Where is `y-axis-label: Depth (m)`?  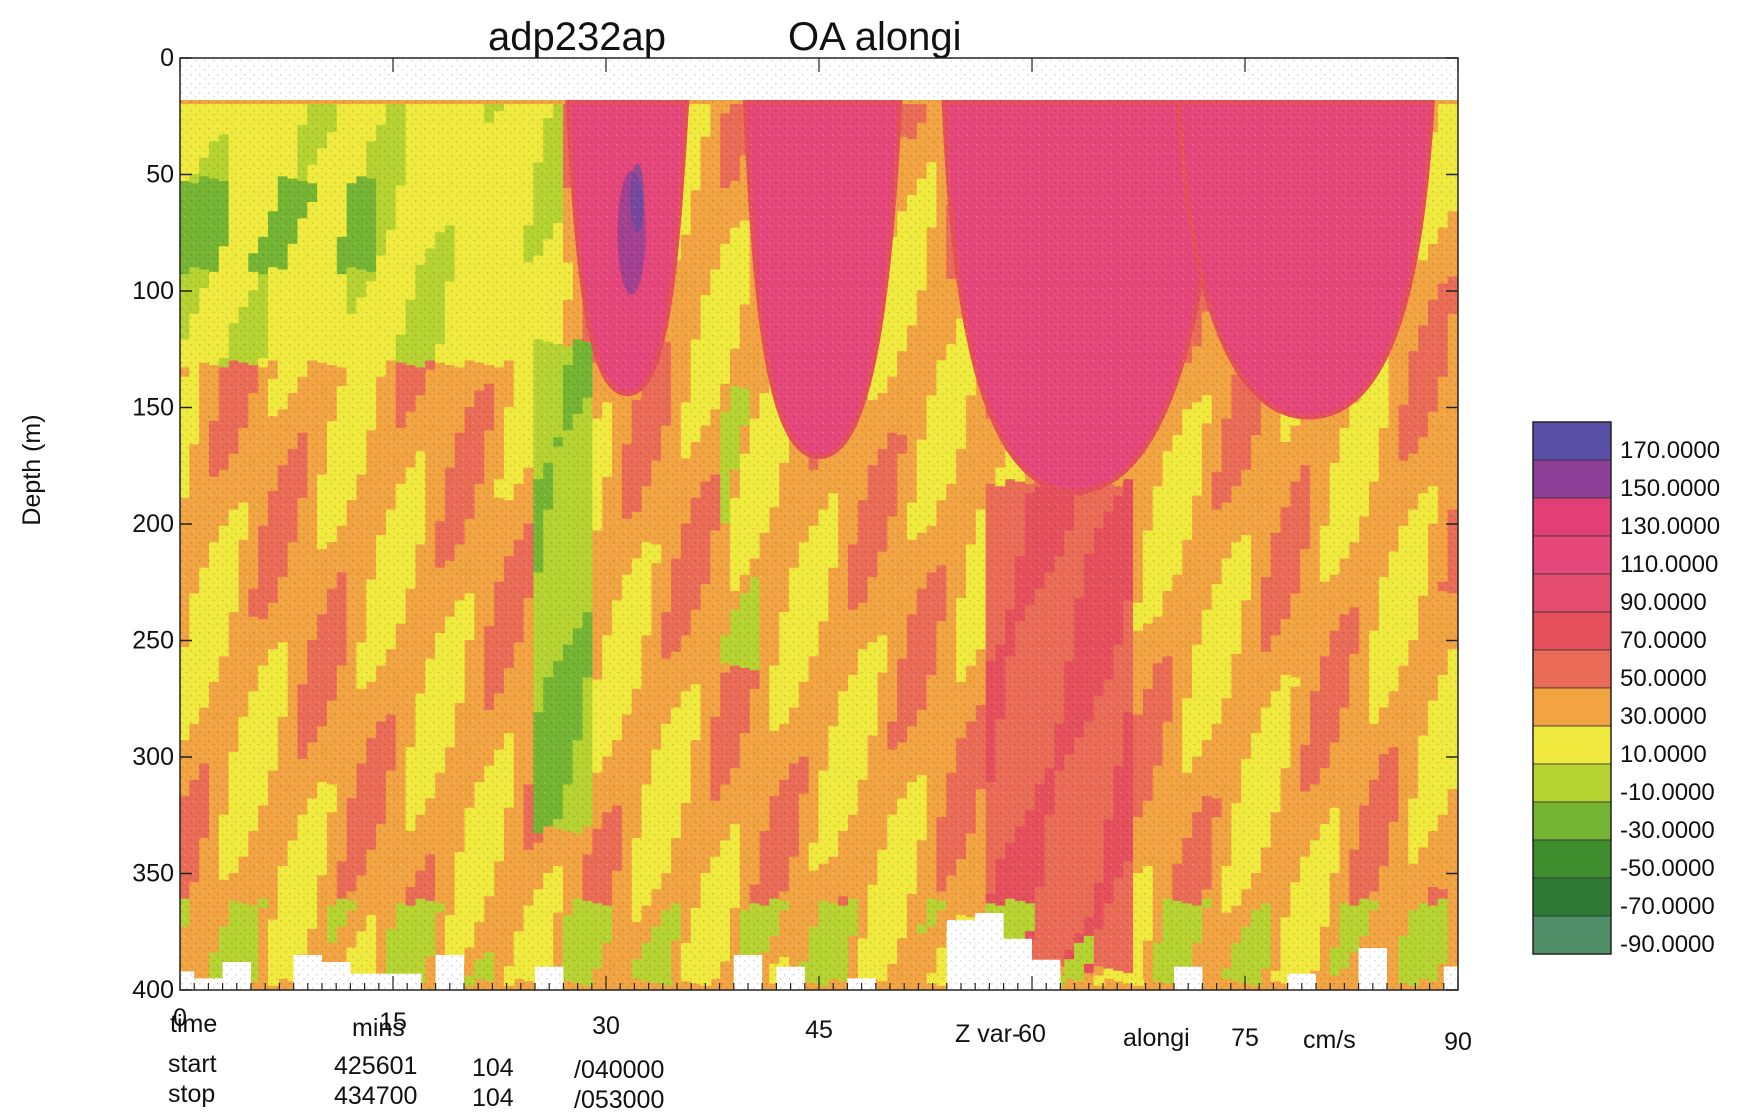
y-axis-label: Depth (m) is located at coordinates (32, 469).